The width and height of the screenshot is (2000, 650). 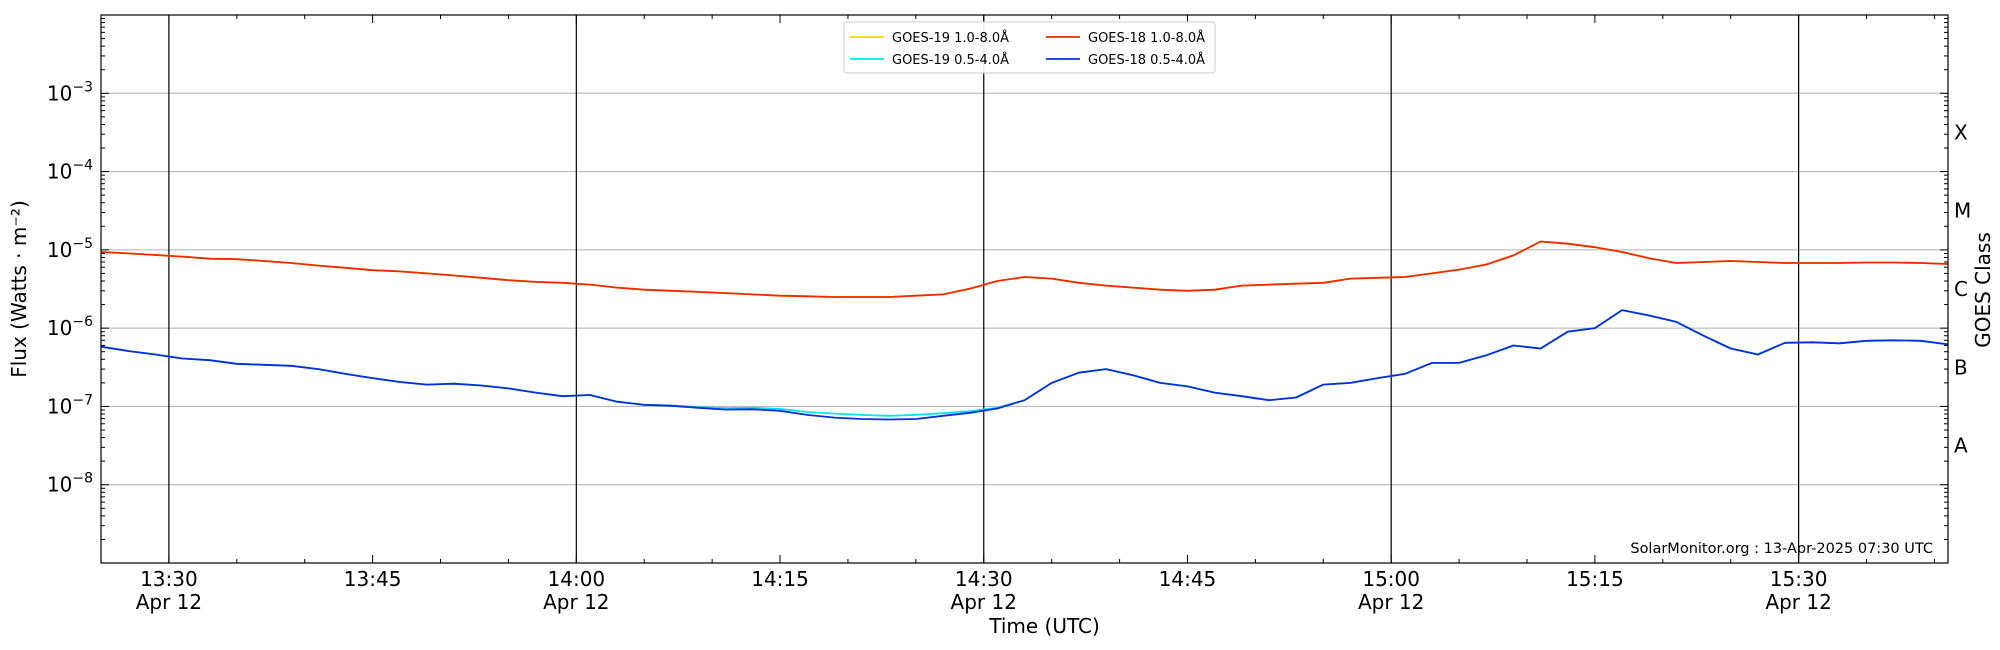 I want to click on goes-class-label: C, so click(x=1961, y=289).